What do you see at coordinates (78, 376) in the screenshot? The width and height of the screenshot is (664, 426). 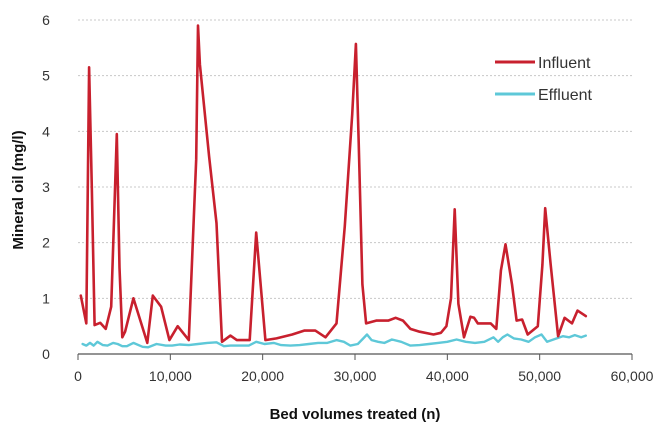 I see `x-tick-label: 0` at bounding box center [78, 376].